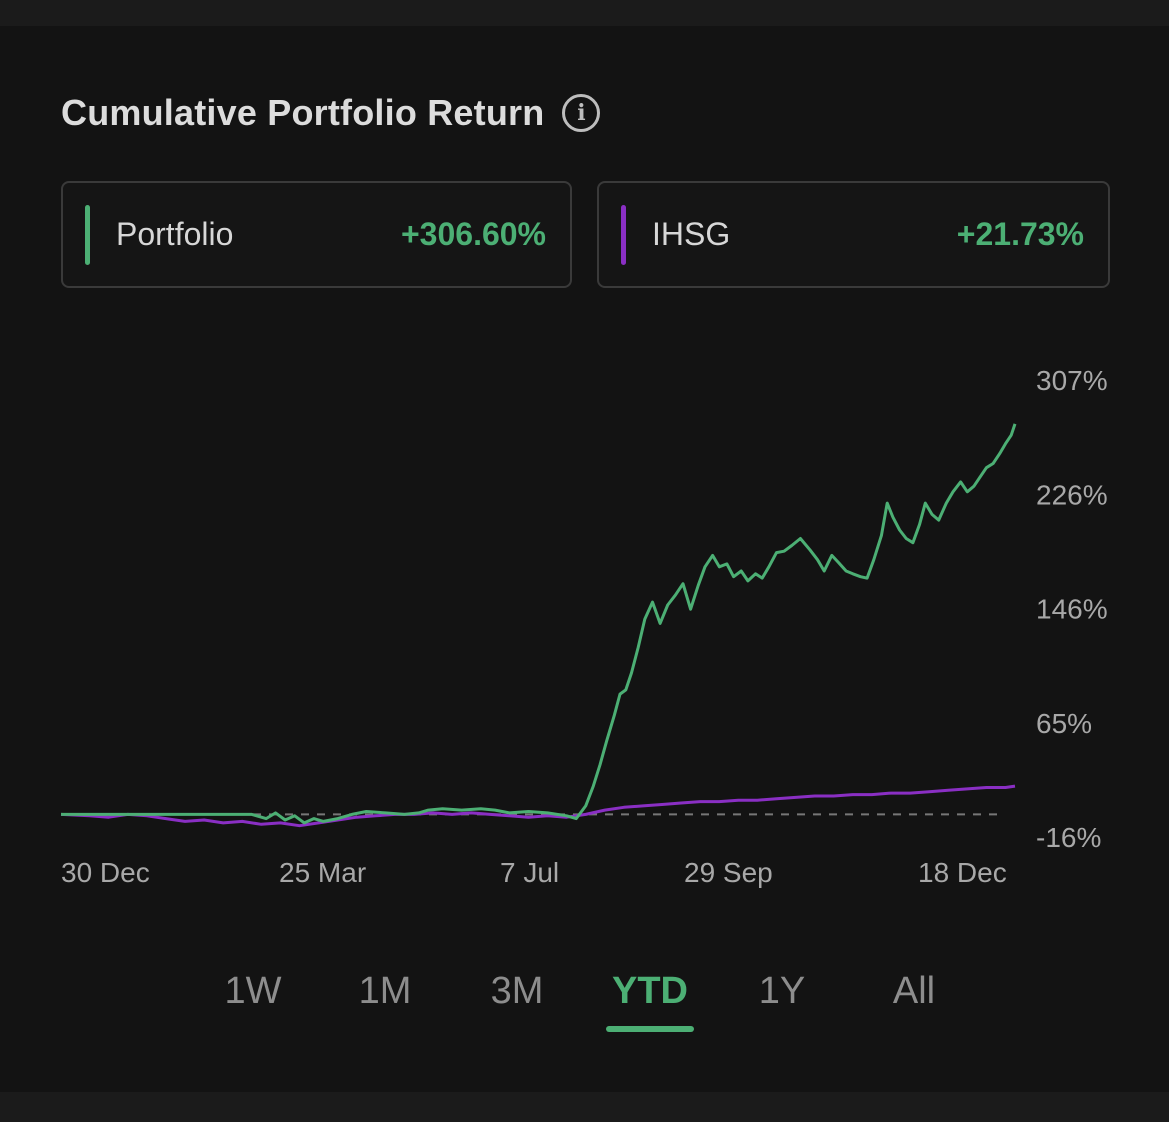 This screenshot has height=1122, width=1169. Describe the element at coordinates (517, 991) in the screenshot. I see `tab-3m: 3M` at that location.